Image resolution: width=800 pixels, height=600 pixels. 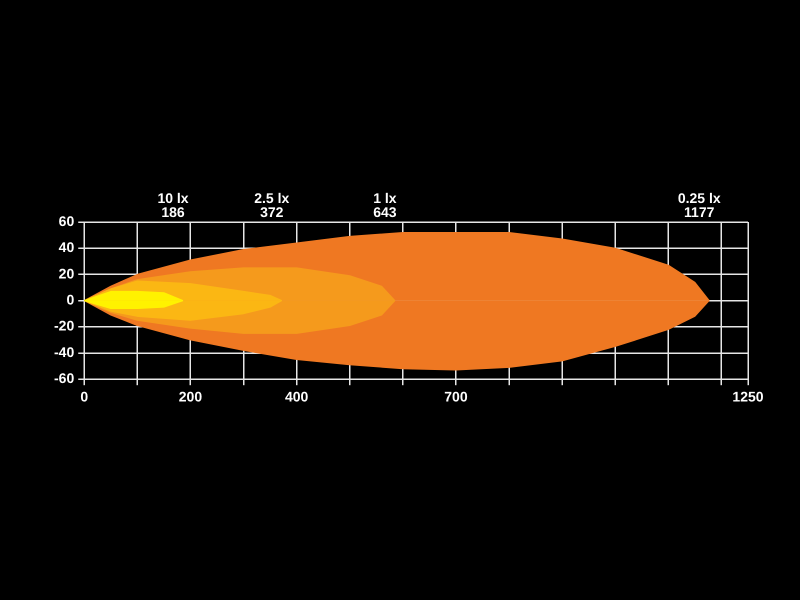 What do you see at coordinates (66, 273) in the screenshot?
I see `y-tick-label: 20` at bounding box center [66, 273].